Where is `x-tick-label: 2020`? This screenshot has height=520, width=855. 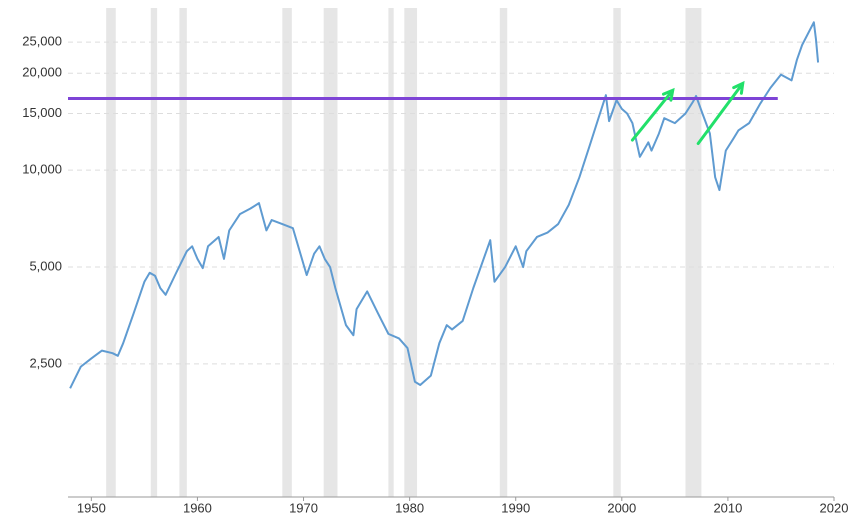 x-tick-label: 2020 is located at coordinates (834, 507).